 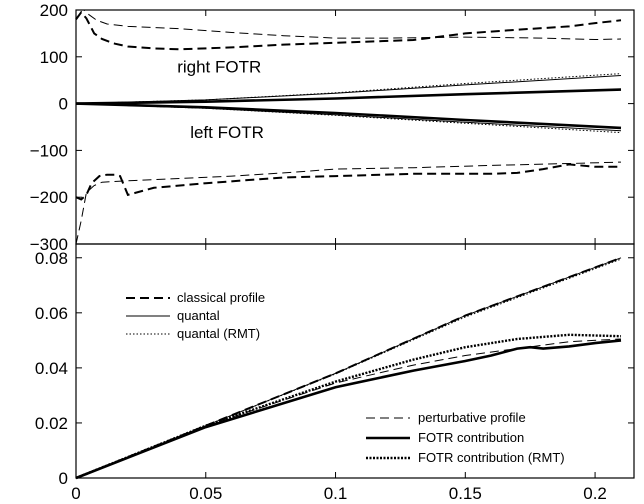 What do you see at coordinates (471, 437) in the screenshot?
I see `legend-label-fotr: FOTR contribution` at bounding box center [471, 437].